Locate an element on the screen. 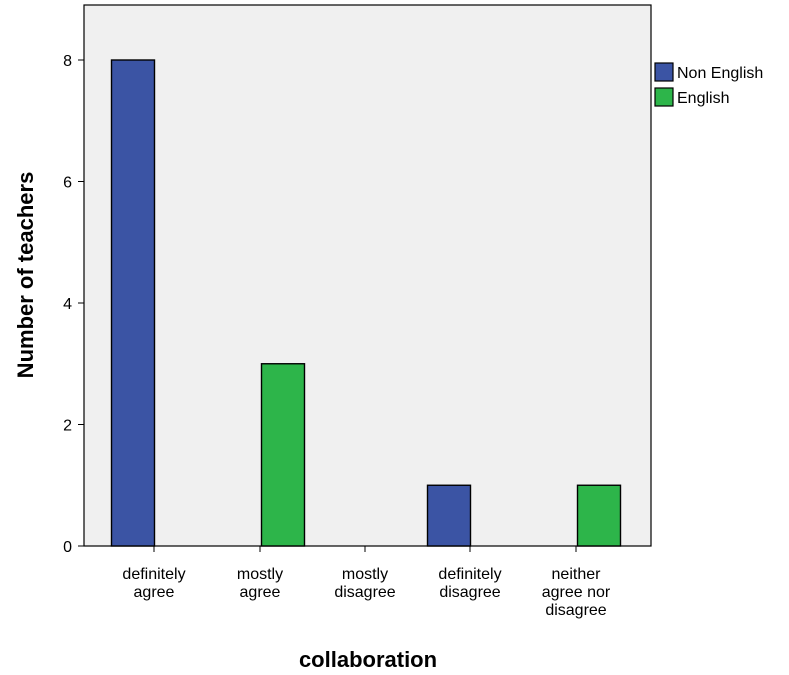 The image size is (789, 675). legend: Non English English is located at coordinates (708, 84).